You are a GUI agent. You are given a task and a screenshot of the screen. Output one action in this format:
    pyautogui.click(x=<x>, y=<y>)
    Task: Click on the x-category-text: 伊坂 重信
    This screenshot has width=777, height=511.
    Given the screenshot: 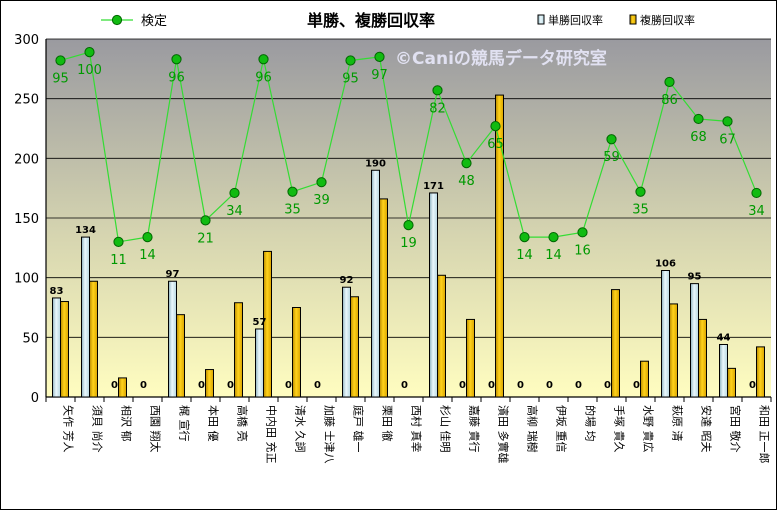 What is the action you would take?
    pyautogui.click(x=562, y=429)
    